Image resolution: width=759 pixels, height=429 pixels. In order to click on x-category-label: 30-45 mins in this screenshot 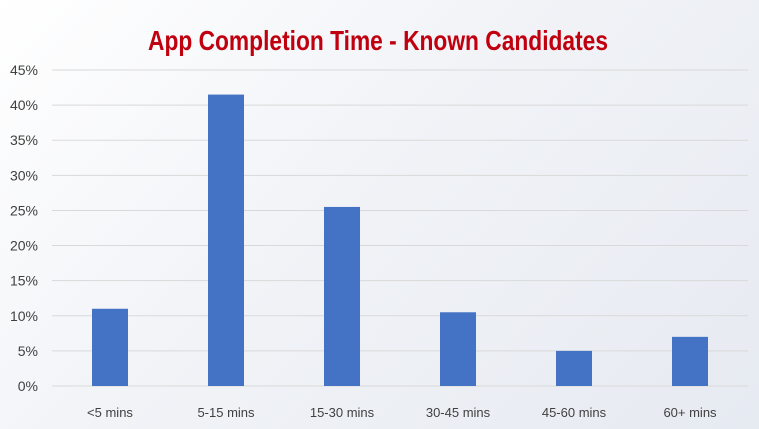, I will do `click(458, 412)`.